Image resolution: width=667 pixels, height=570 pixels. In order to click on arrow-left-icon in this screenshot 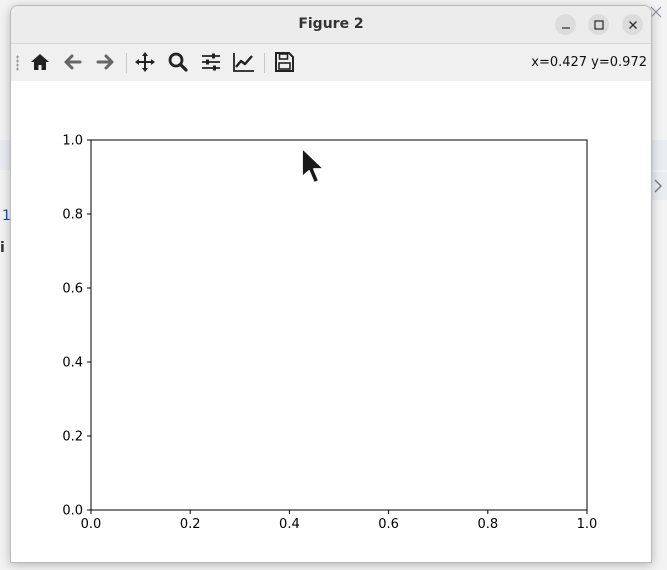, I will do `click(73, 62)`.